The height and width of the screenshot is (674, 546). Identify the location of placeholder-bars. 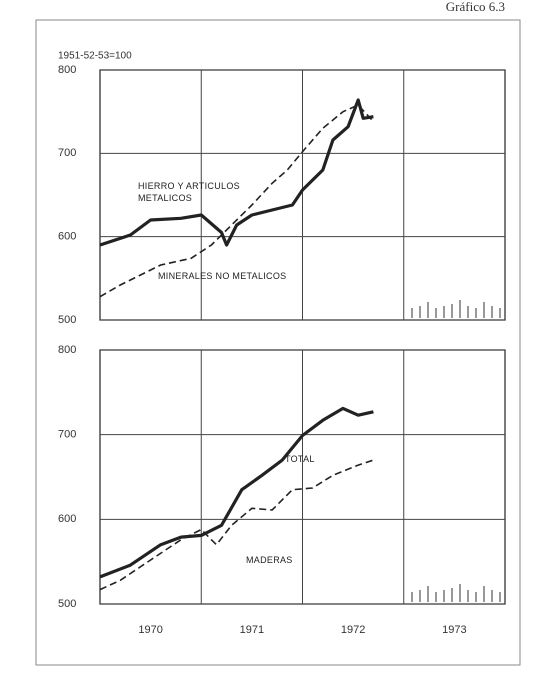
(456, 451).